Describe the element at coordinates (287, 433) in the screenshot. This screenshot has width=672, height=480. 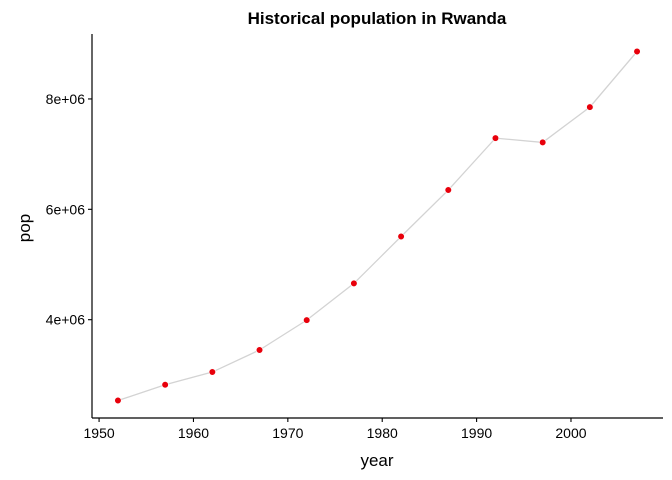
I see `x-tick-label: 1970` at that location.